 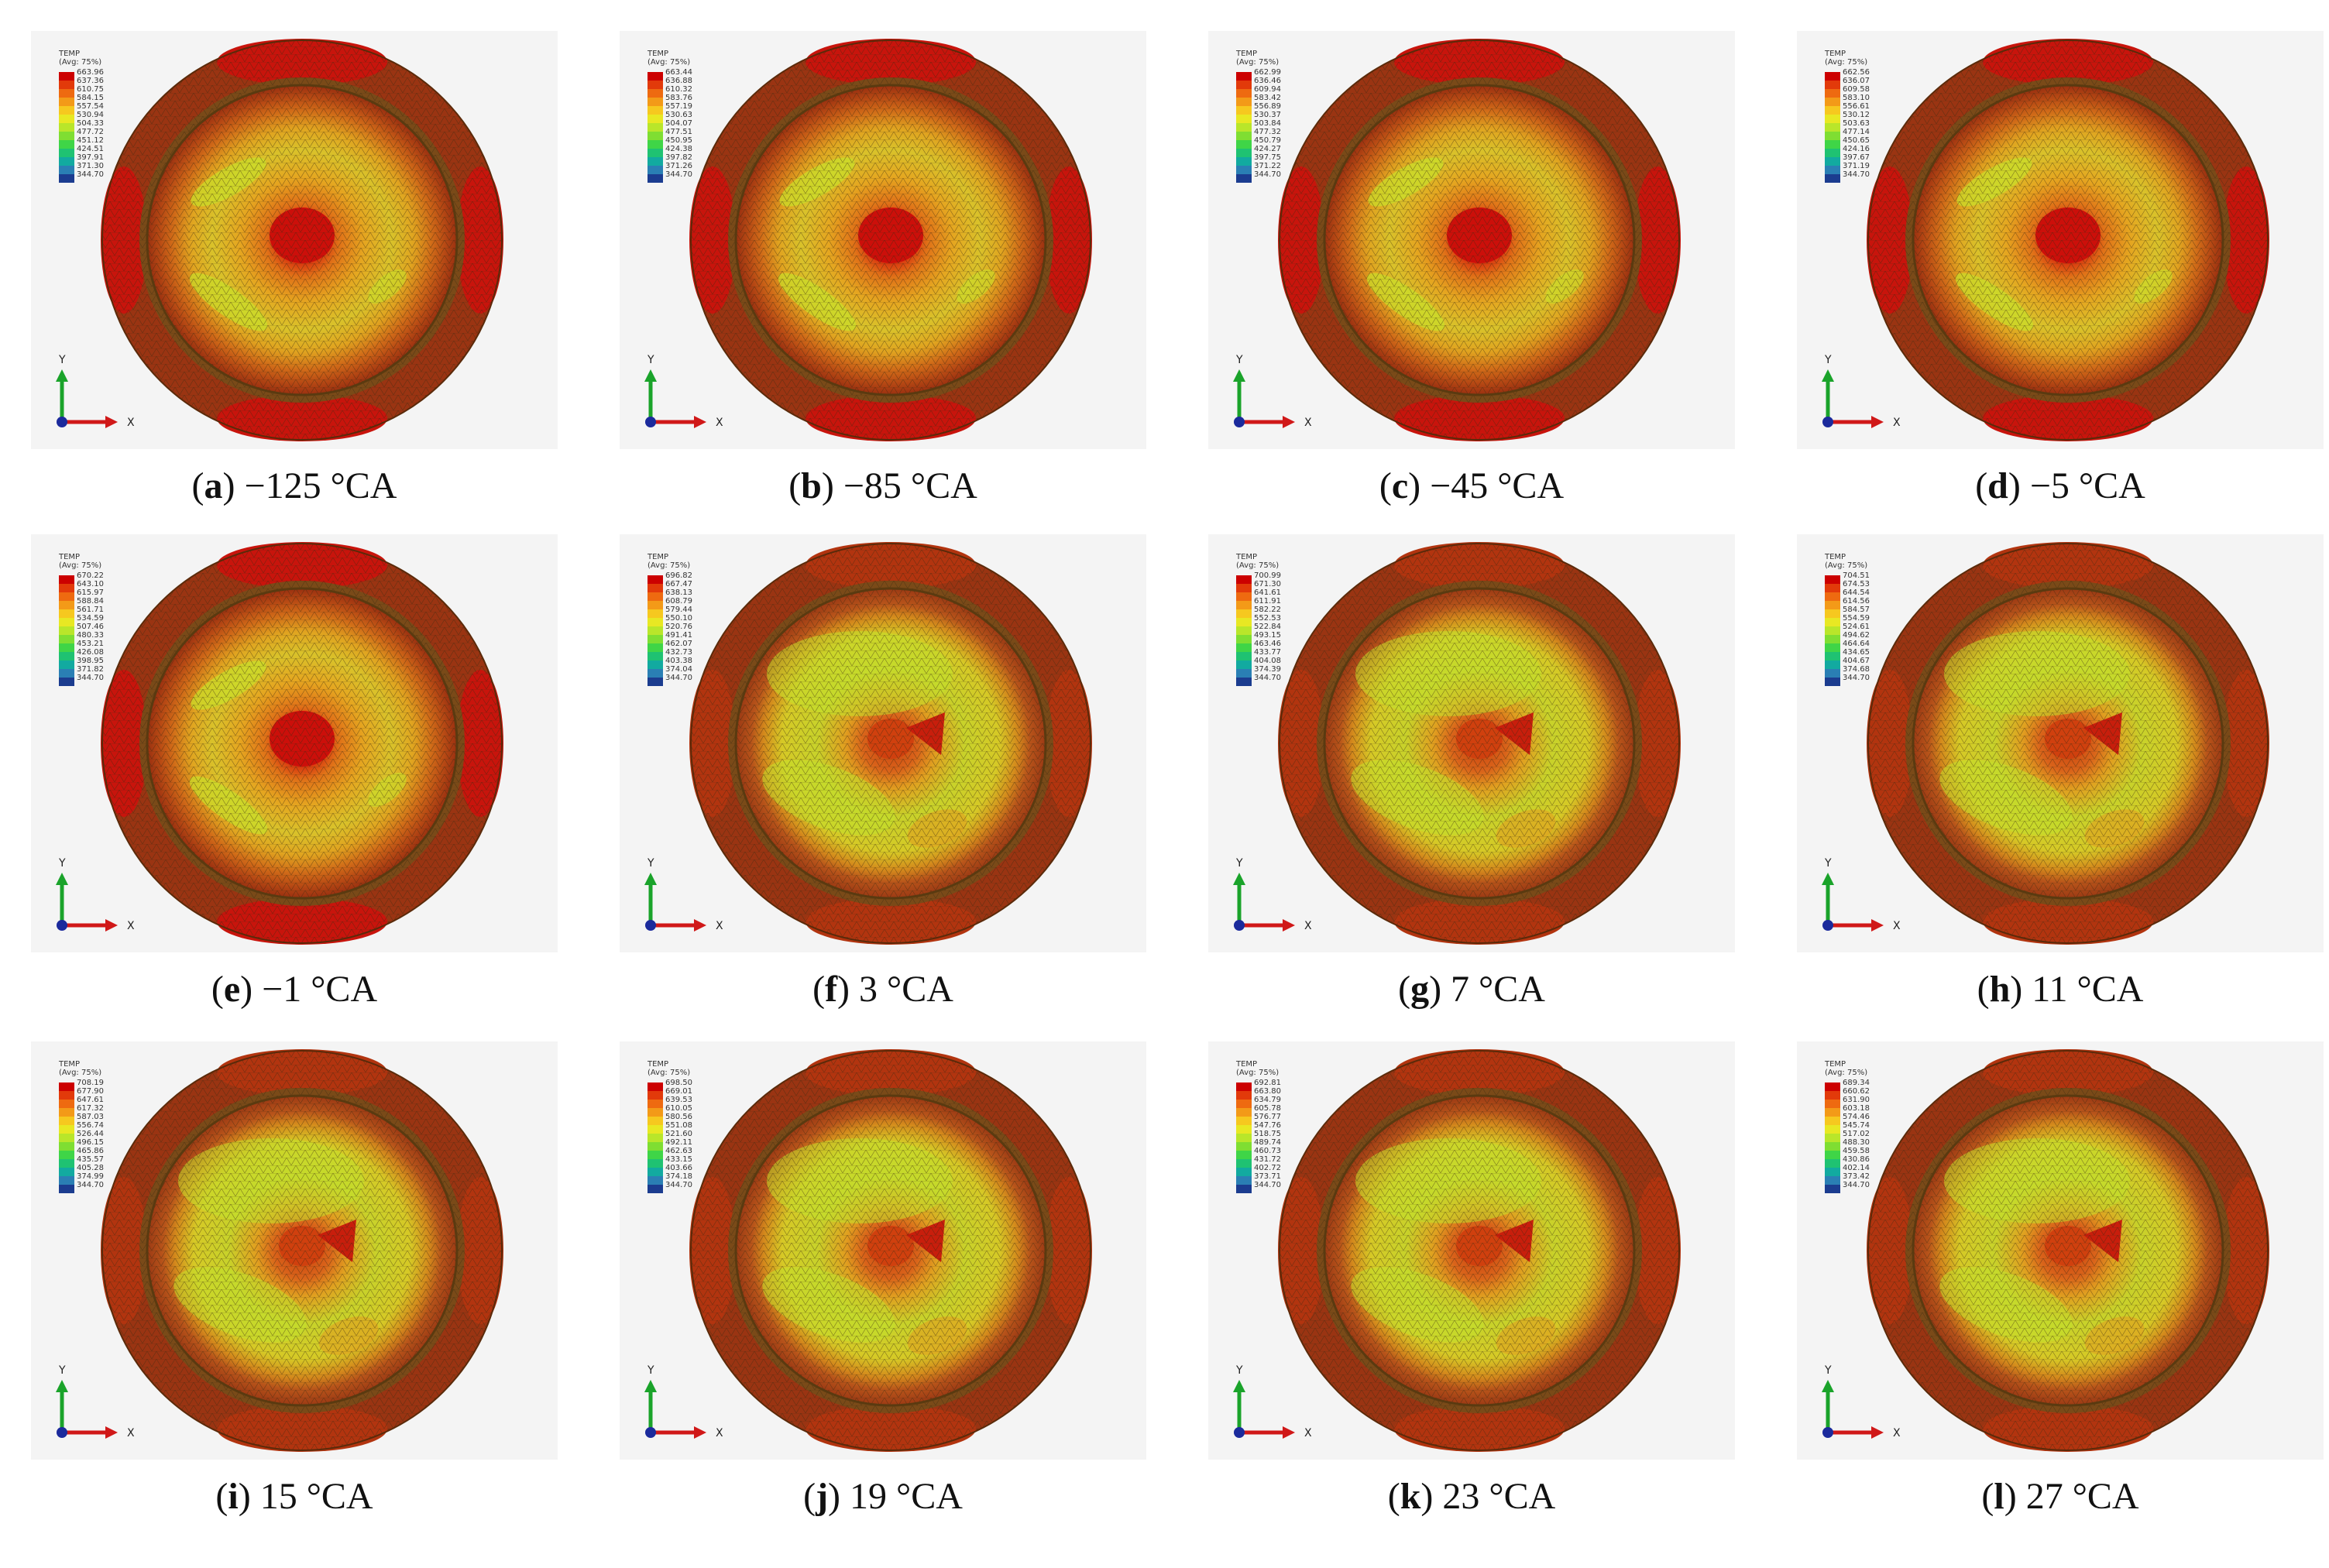 What do you see at coordinates (1267, 1091) in the screenshot?
I see `legend-value: 663.80` at bounding box center [1267, 1091].